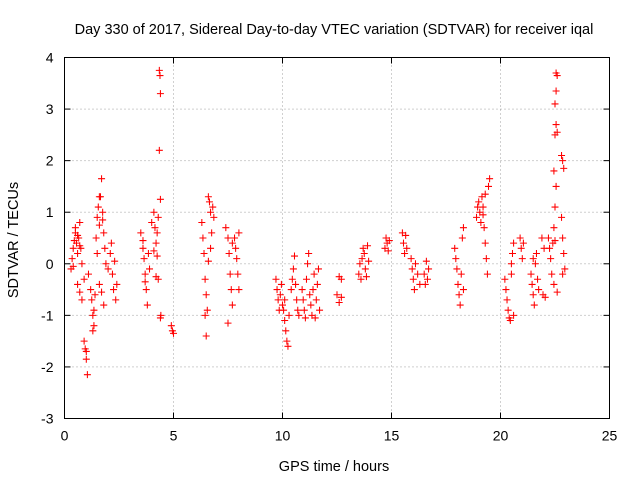 Image resolution: width=640 pixels, height=480 pixels. I want to click on y-tick-label: -2, so click(47, 367).